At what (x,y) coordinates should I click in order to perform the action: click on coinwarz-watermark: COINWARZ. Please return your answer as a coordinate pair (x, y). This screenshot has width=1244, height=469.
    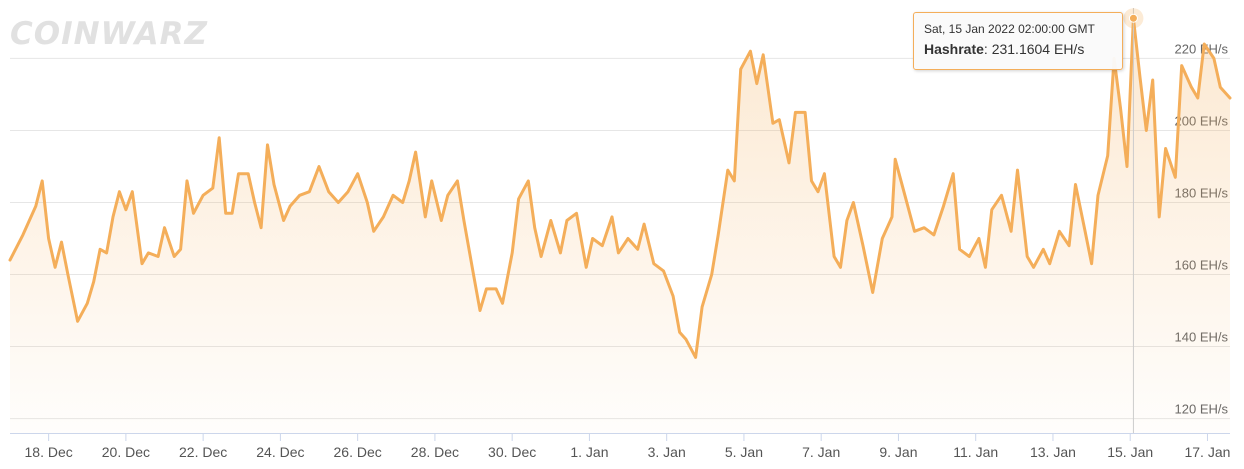
    Looking at the image, I should click on (109, 34).